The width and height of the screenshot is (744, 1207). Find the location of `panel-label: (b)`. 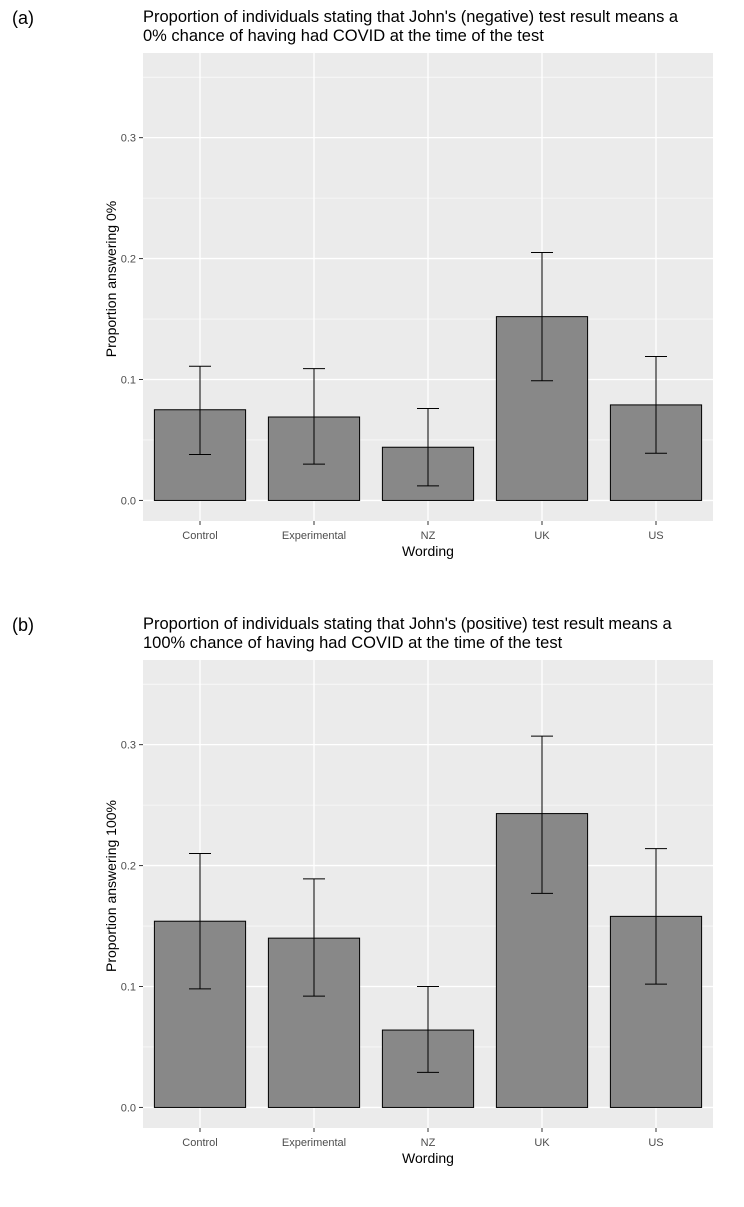

panel-label: (b) is located at coordinates (23, 625).